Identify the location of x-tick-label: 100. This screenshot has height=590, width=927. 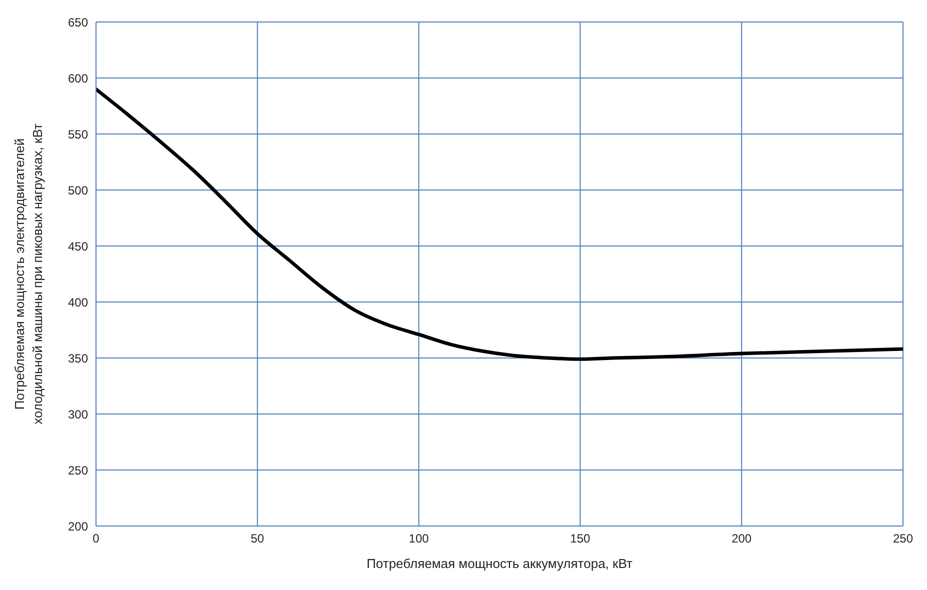
(419, 539).